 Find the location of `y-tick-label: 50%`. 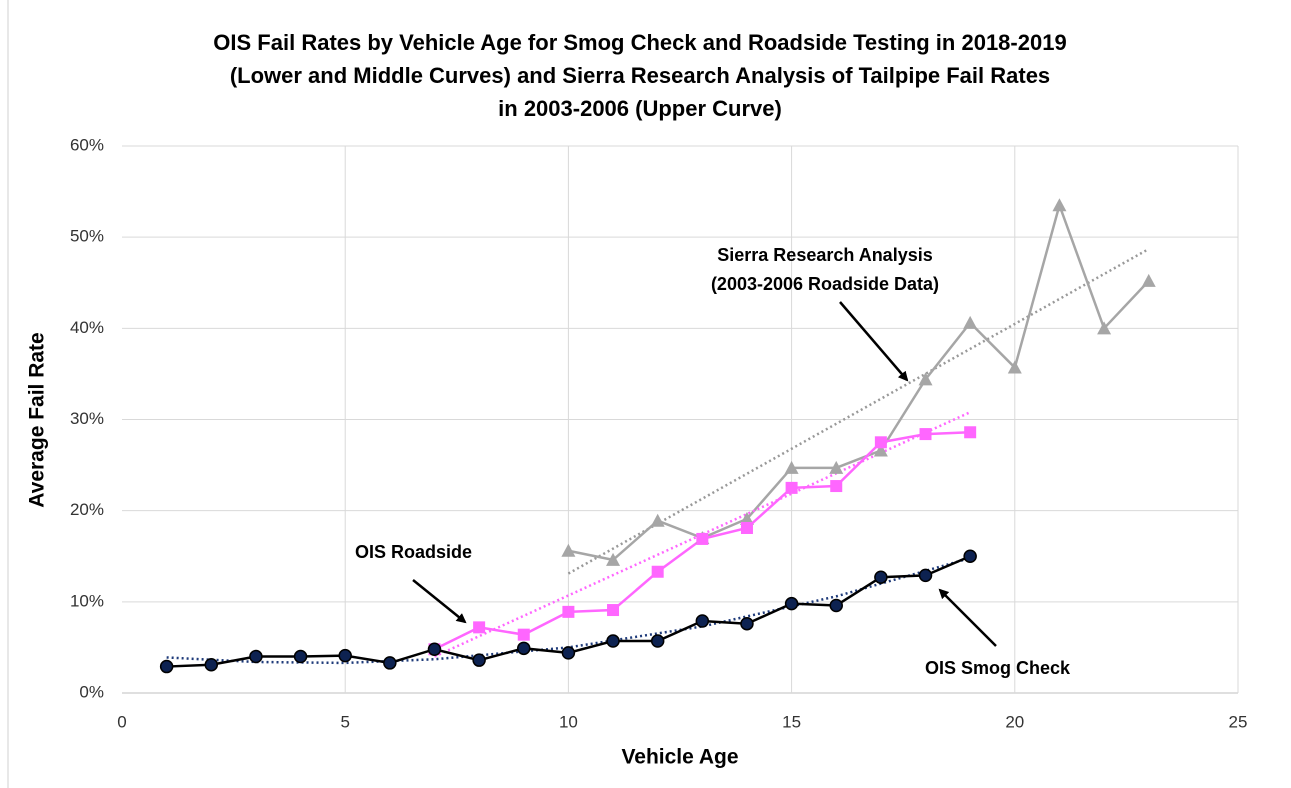

y-tick-label: 50% is located at coordinates (87, 236).